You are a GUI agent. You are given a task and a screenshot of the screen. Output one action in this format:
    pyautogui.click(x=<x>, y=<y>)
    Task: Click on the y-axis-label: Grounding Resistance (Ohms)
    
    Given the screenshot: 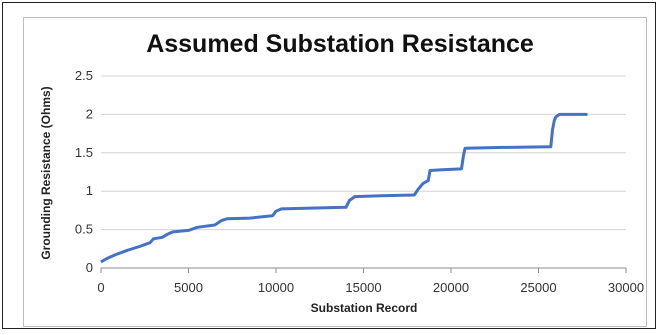 What is the action you would take?
    pyautogui.click(x=46, y=172)
    